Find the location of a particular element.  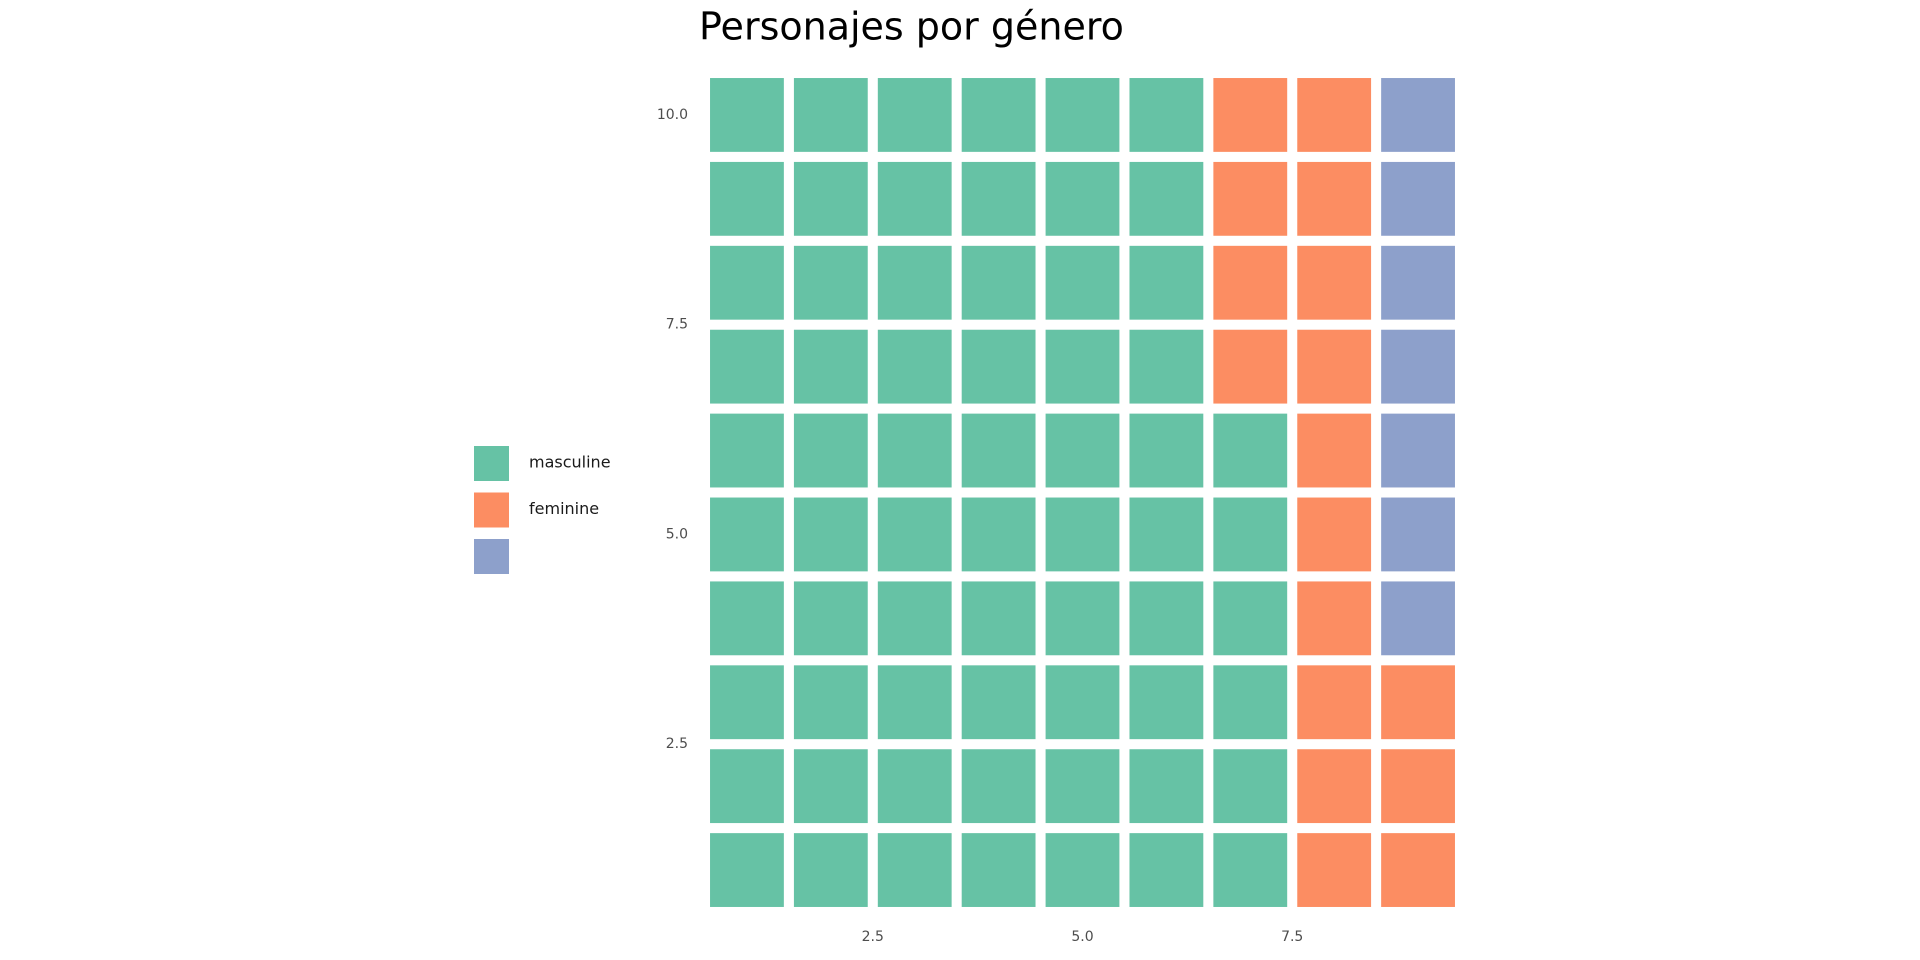

x-tick-label: 2.5 is located at coordinates (873, 937).